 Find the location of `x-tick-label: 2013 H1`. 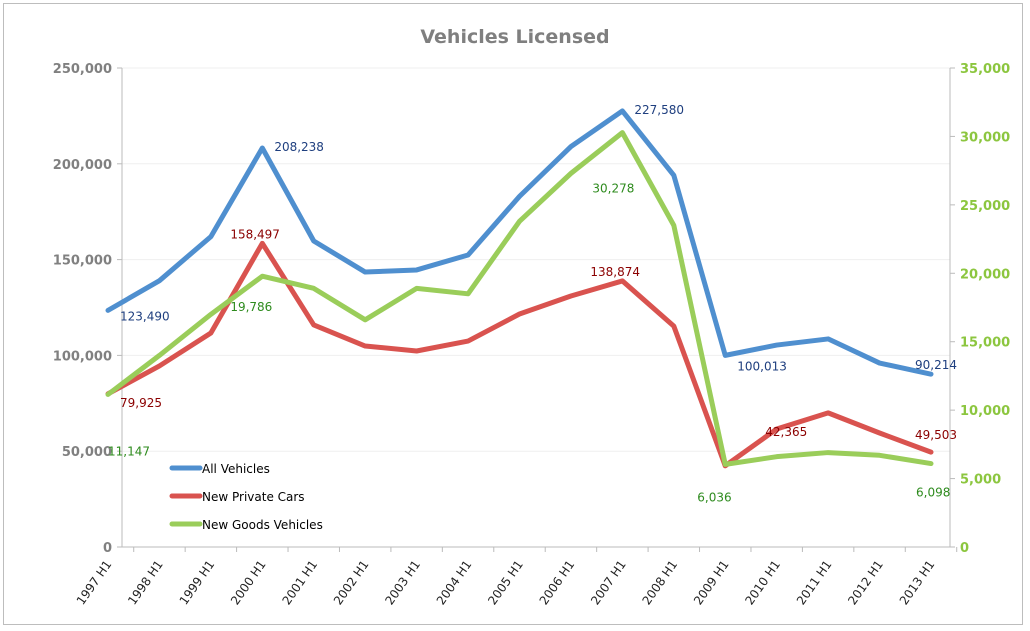

x-tick-label: 2013 H1 is located at coordinates (917, 583).